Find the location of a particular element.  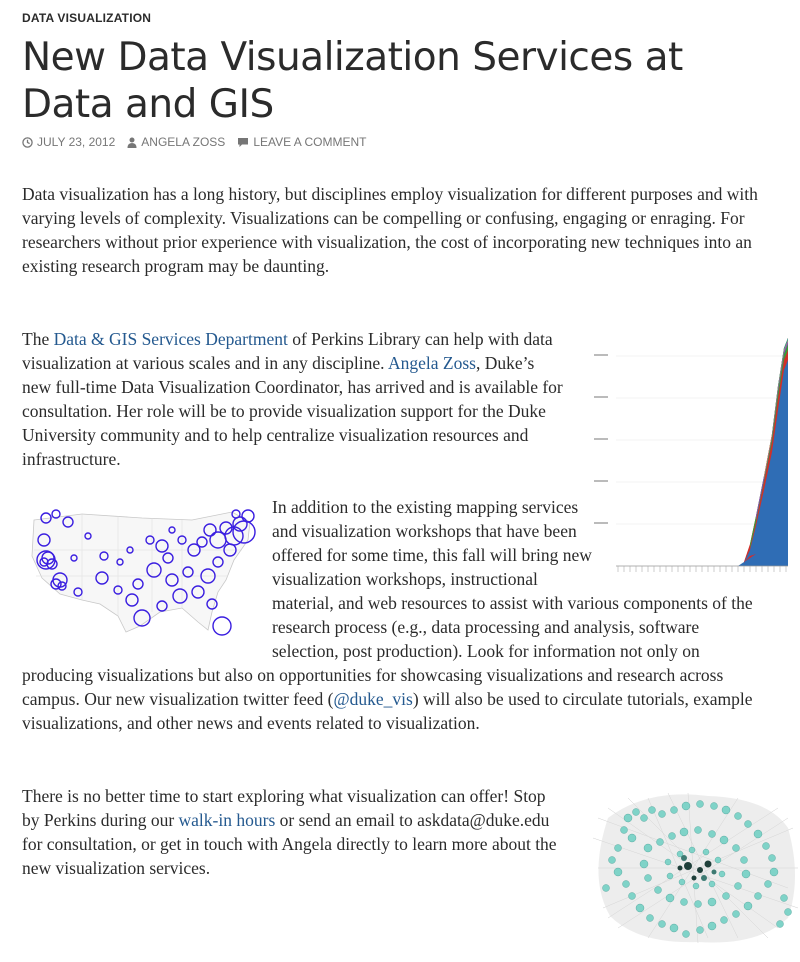

user-icon is located at coordinates (132, 142).